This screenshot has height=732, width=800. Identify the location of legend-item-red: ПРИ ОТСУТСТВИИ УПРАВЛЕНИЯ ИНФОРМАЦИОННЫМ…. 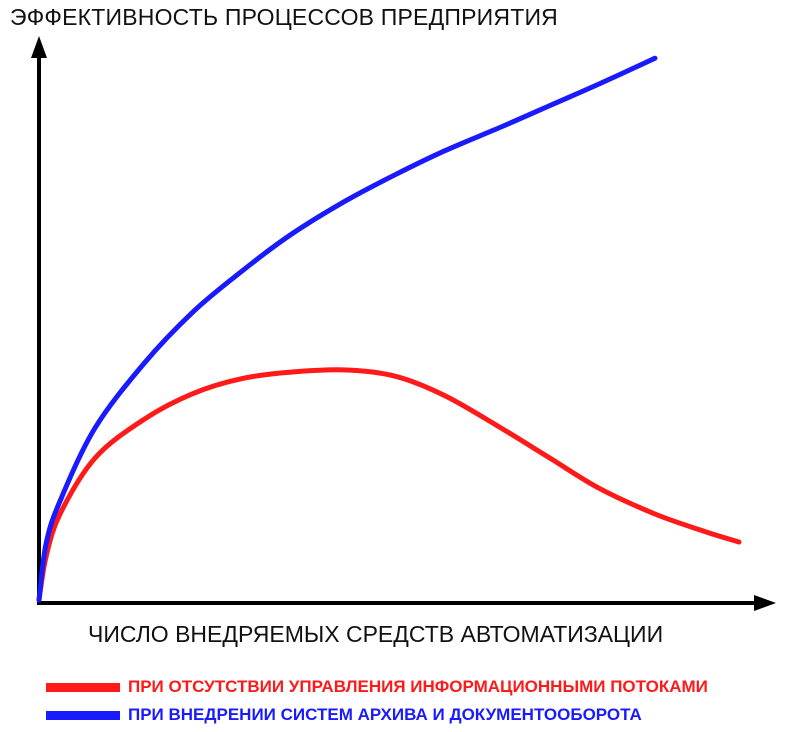
(377, 687).